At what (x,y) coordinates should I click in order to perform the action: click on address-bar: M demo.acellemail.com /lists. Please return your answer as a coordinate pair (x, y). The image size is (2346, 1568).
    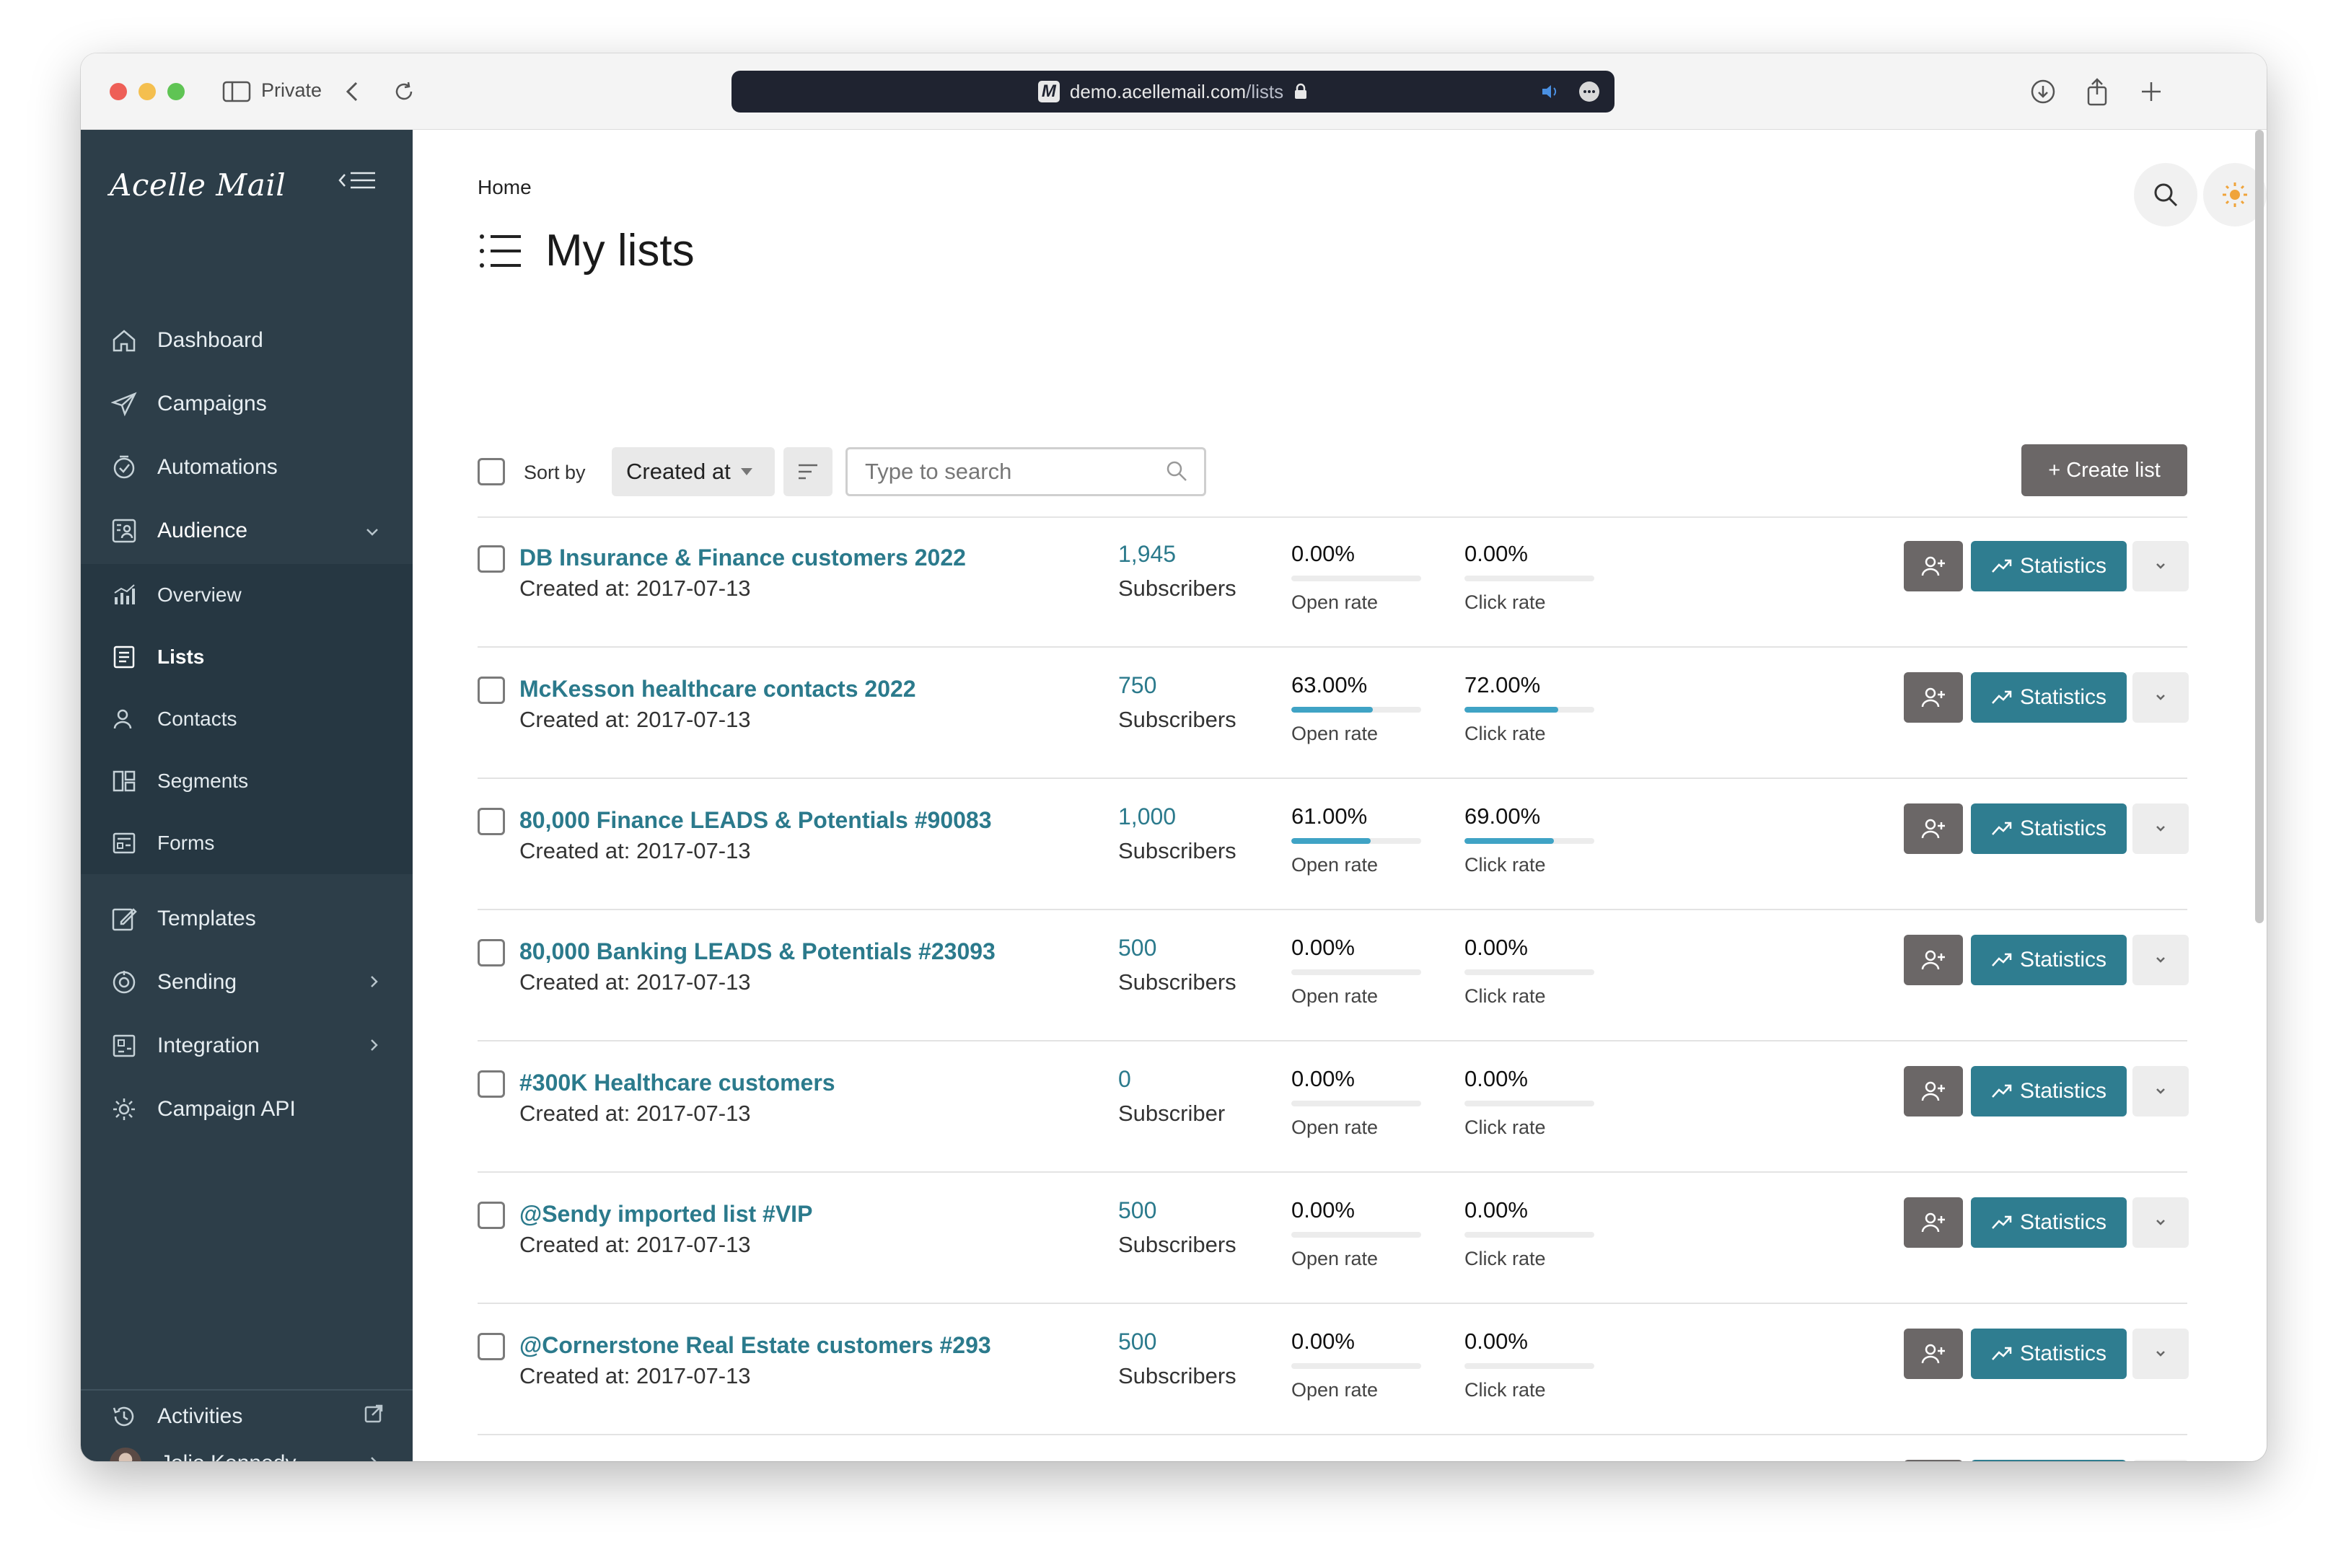
    Looking at the image, I should click on (1173, 92).